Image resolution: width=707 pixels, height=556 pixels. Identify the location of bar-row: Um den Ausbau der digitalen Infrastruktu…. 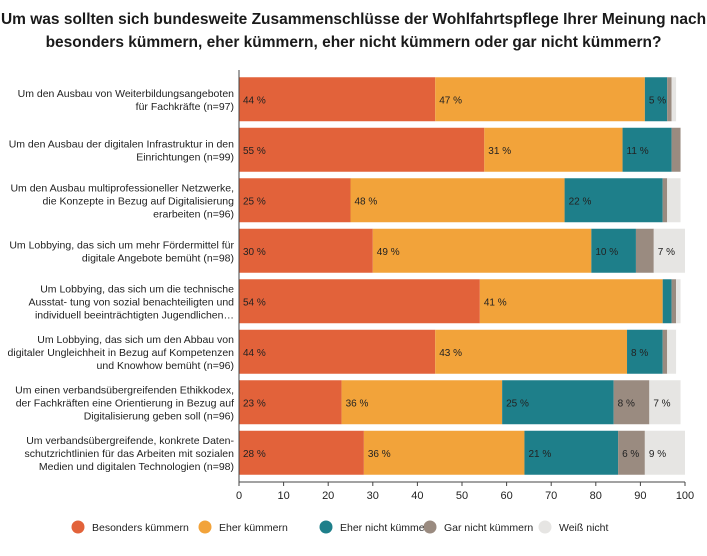
(345, 149).